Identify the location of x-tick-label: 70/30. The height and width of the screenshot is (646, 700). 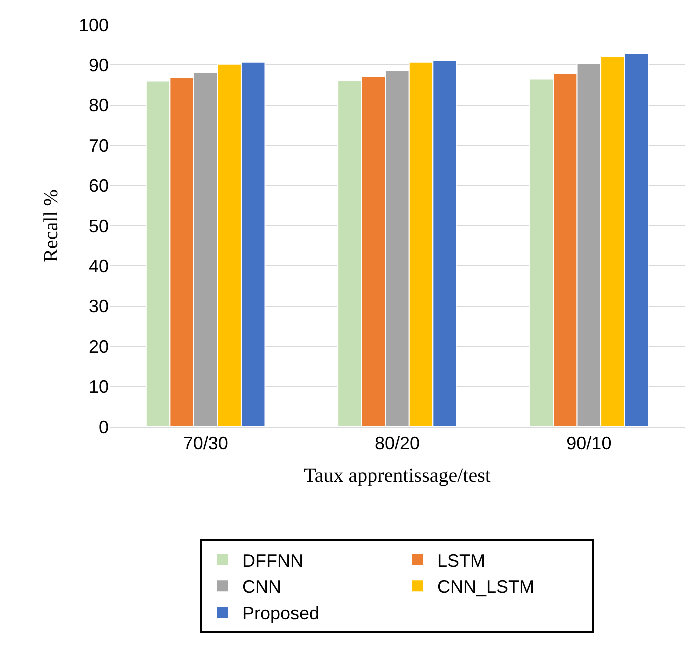
(205, 444).